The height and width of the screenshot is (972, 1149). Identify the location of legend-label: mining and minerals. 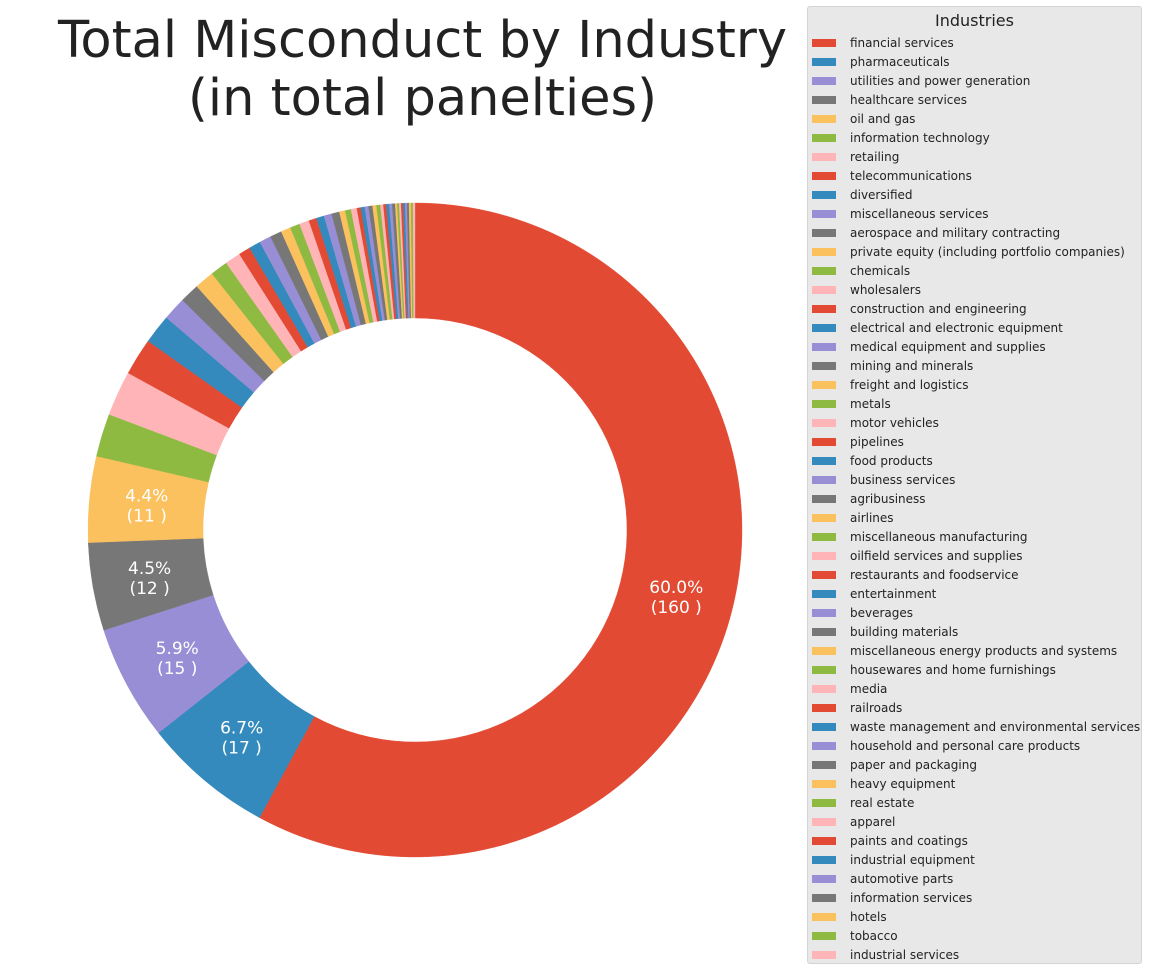
(912, 365).